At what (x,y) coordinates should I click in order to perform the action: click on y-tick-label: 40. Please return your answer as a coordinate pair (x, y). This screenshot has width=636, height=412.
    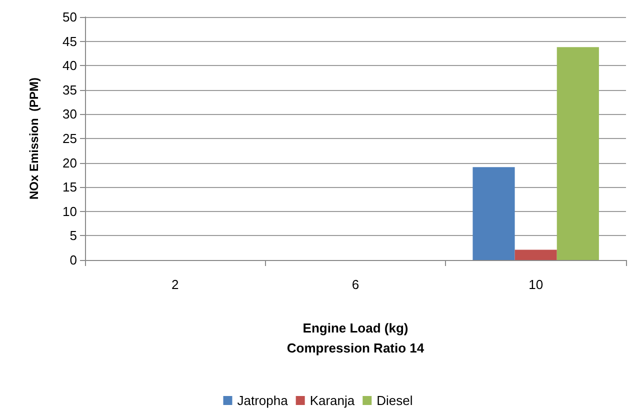
    Looking at the image, I should click on (69, 66).